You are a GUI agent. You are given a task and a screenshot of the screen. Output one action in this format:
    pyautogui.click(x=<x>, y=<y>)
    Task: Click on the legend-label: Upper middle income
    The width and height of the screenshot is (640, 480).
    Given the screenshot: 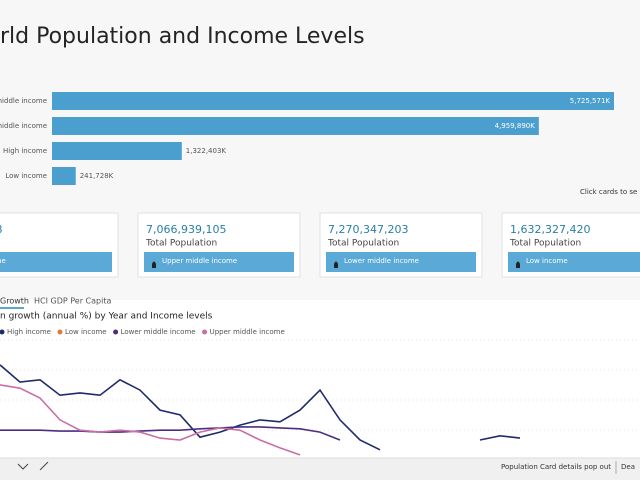 What is the action you would take?
    pyautogui.click(x=247, y=332)
    